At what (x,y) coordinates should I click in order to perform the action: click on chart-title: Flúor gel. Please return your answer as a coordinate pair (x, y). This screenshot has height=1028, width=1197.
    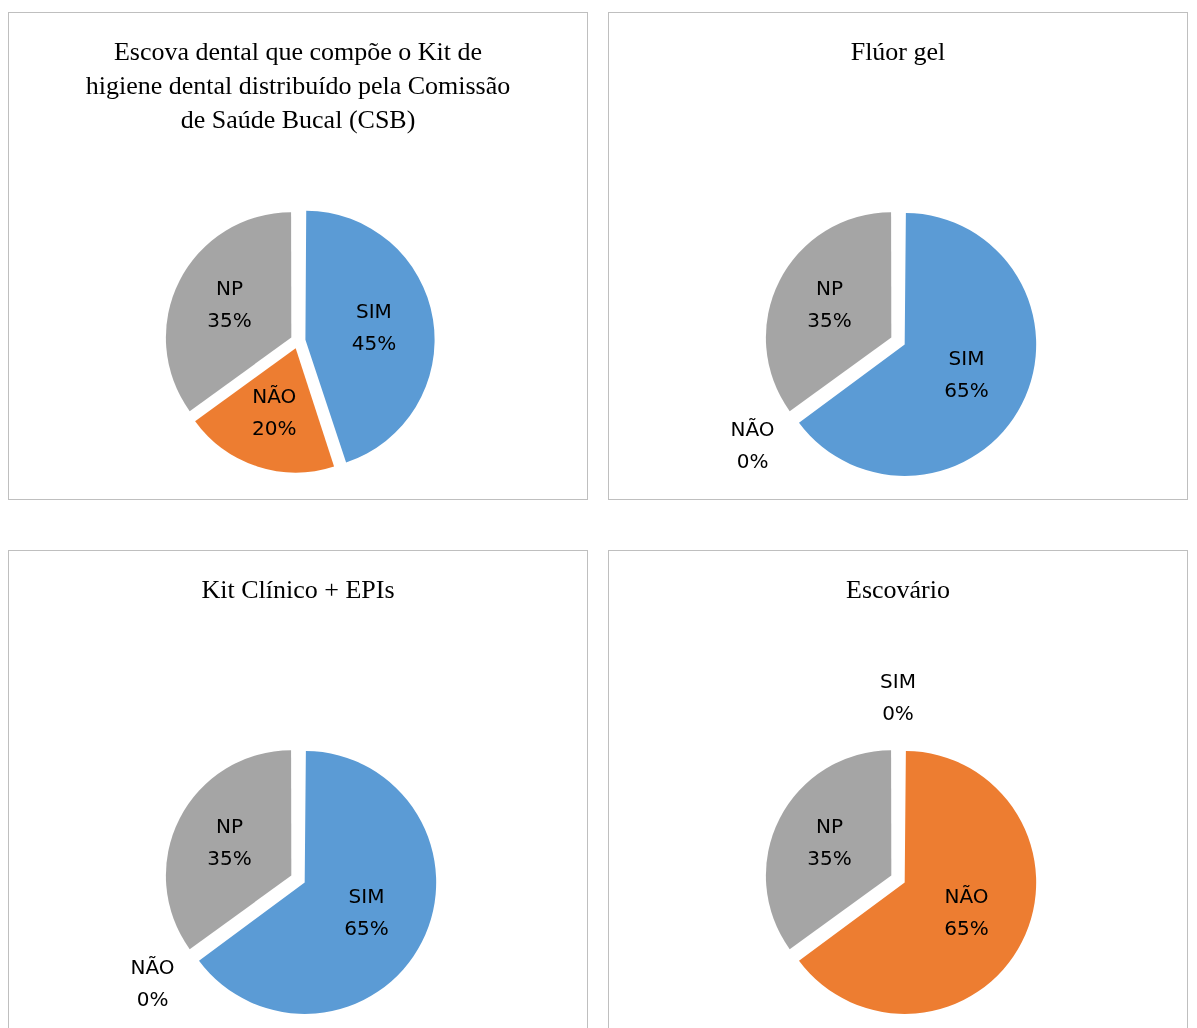
    Looking at the image, I should click on (898, 52).